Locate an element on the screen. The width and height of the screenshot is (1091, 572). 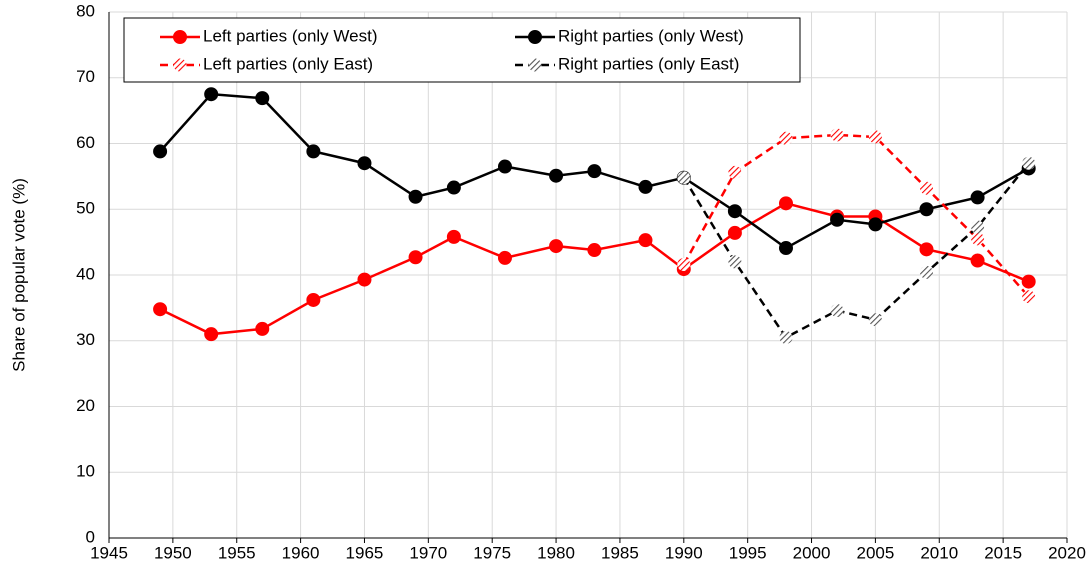
x-tick-label: 1975 is located at coordinates (492, 552).